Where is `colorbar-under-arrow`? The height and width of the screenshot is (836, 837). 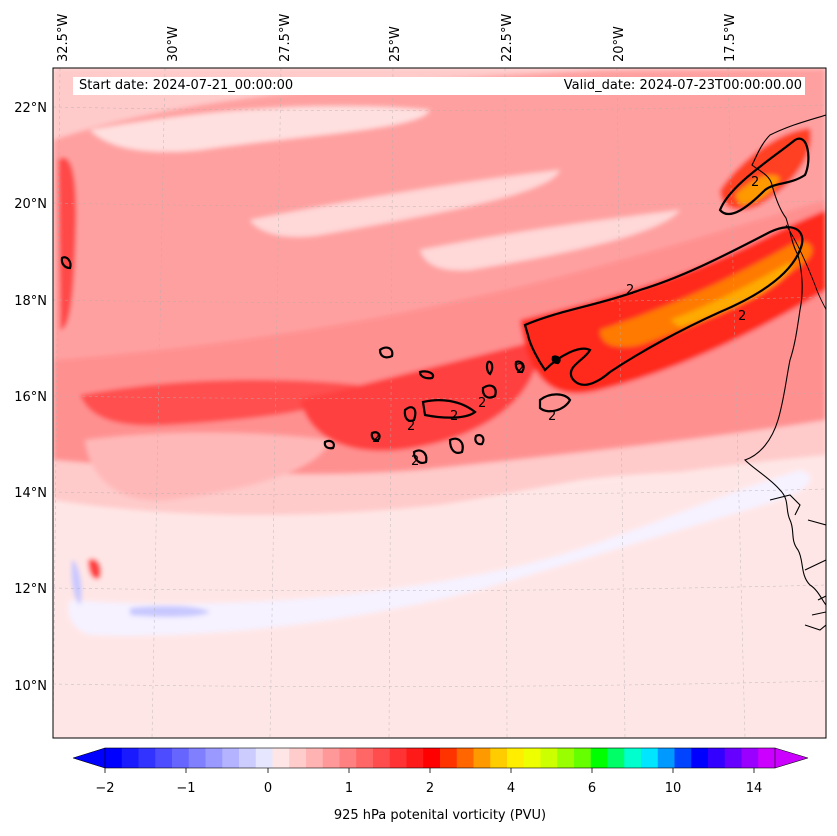 colorbar-under-arrow is located at coordinates (89, 758).